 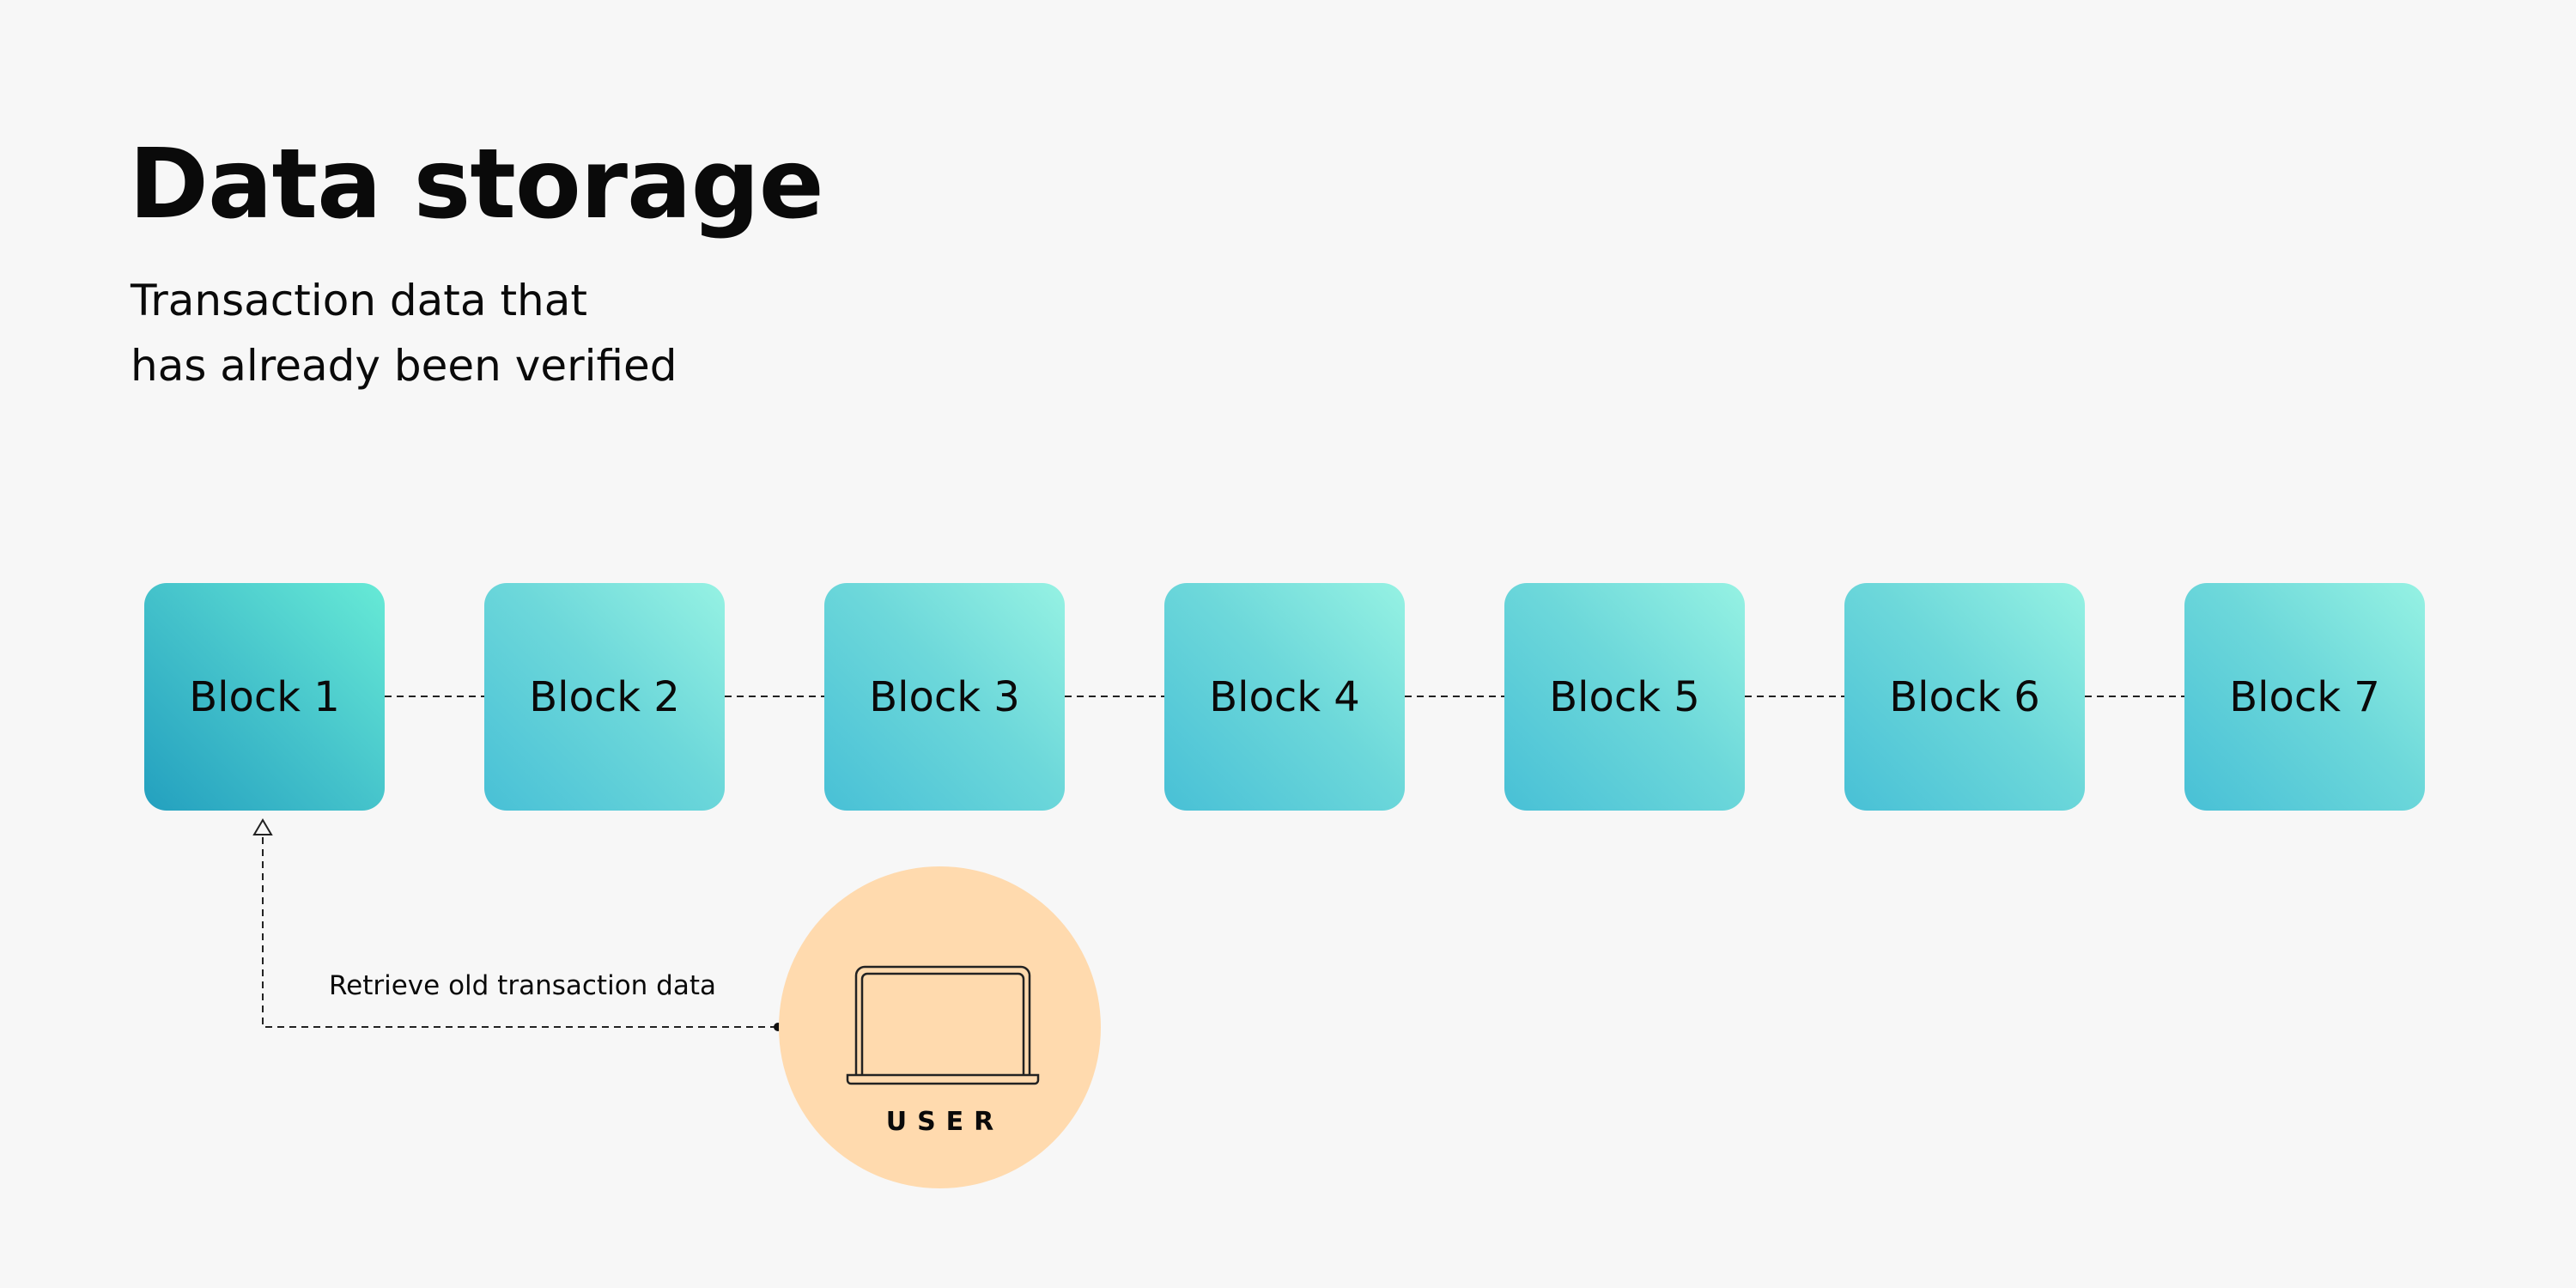 I want to click on laptop-icon, so click(x=943, y=1025).